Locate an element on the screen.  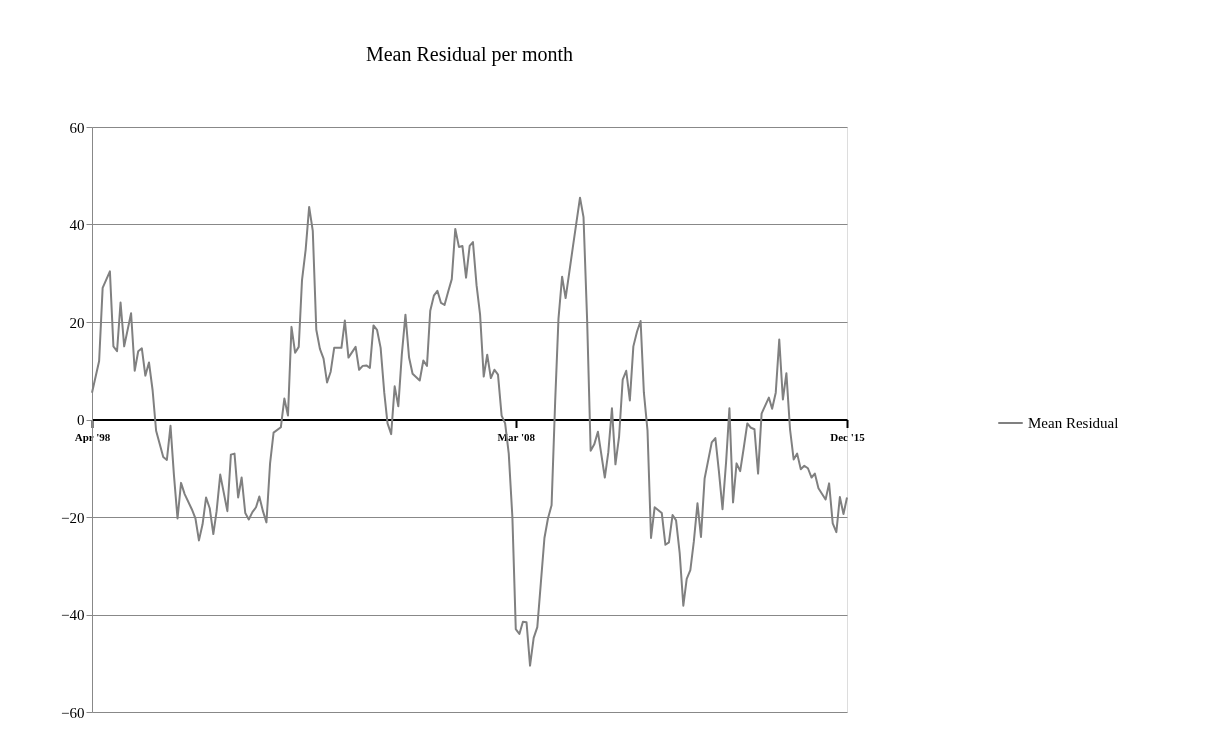
y-tick-label: 0 is located at coordinates (81, 420).